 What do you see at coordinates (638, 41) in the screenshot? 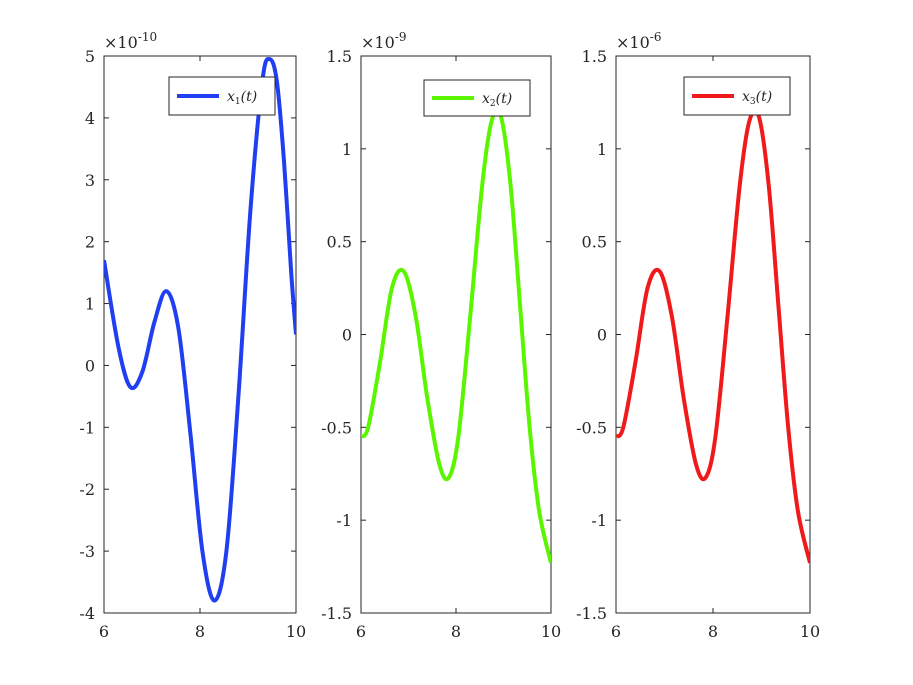
I see `axis-multiplier: ×10⁻⁶` at bounding box center [638, 41].